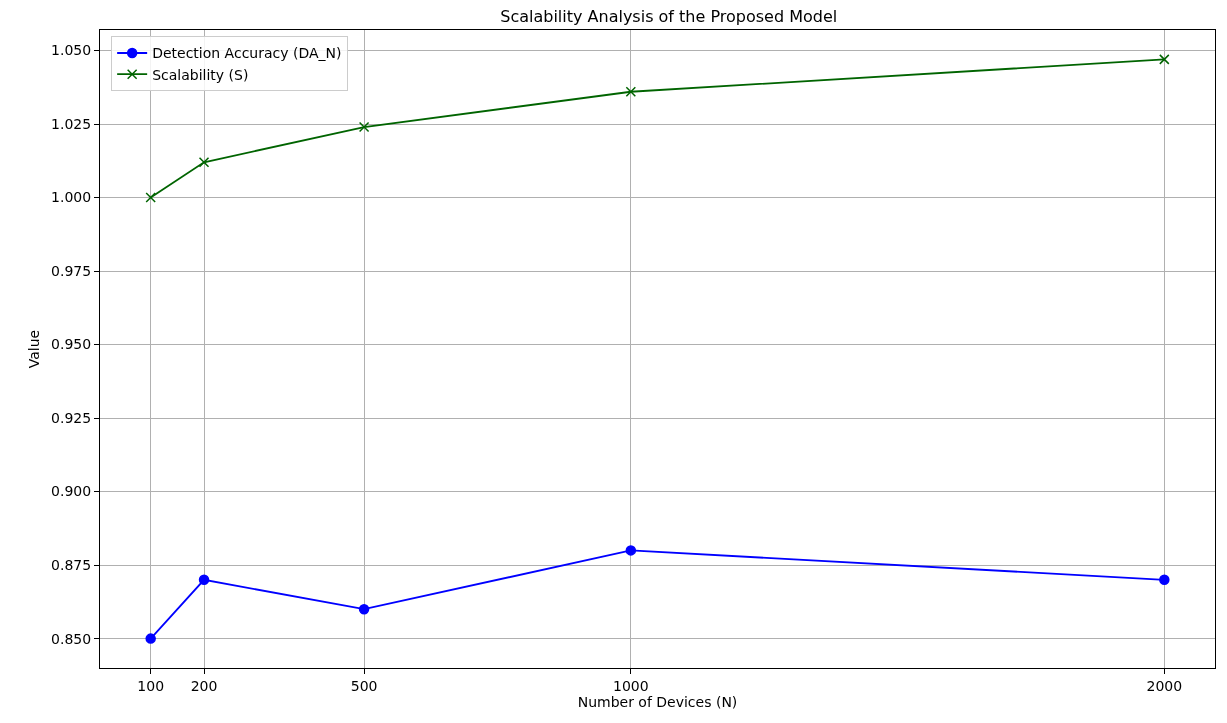 This screenshot has width=1227, height=723. What do you see at coordinates (200, 74) in the screenshot?
I see `legend-label: Scalability (S)` at bounding box center [200, 74].